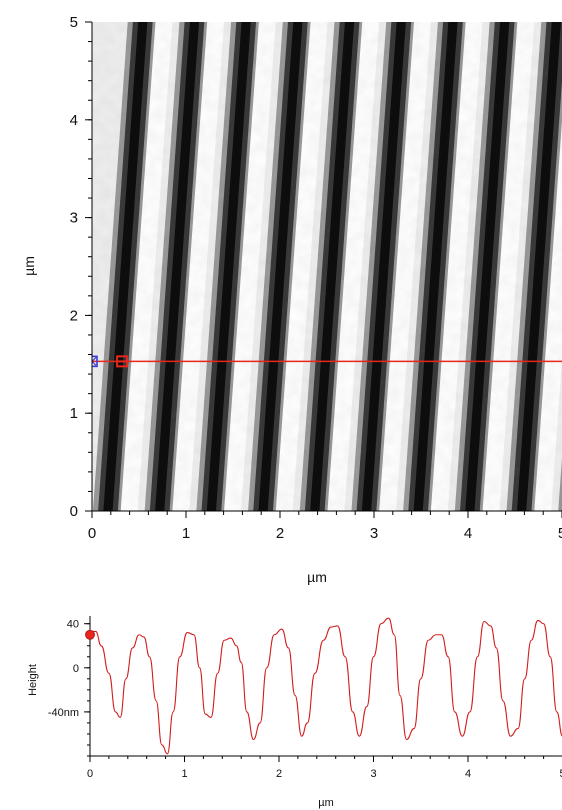 This screenshot has width=562, height=810. I want to click on profile-x-tick-label: 3, so click(373, 774).